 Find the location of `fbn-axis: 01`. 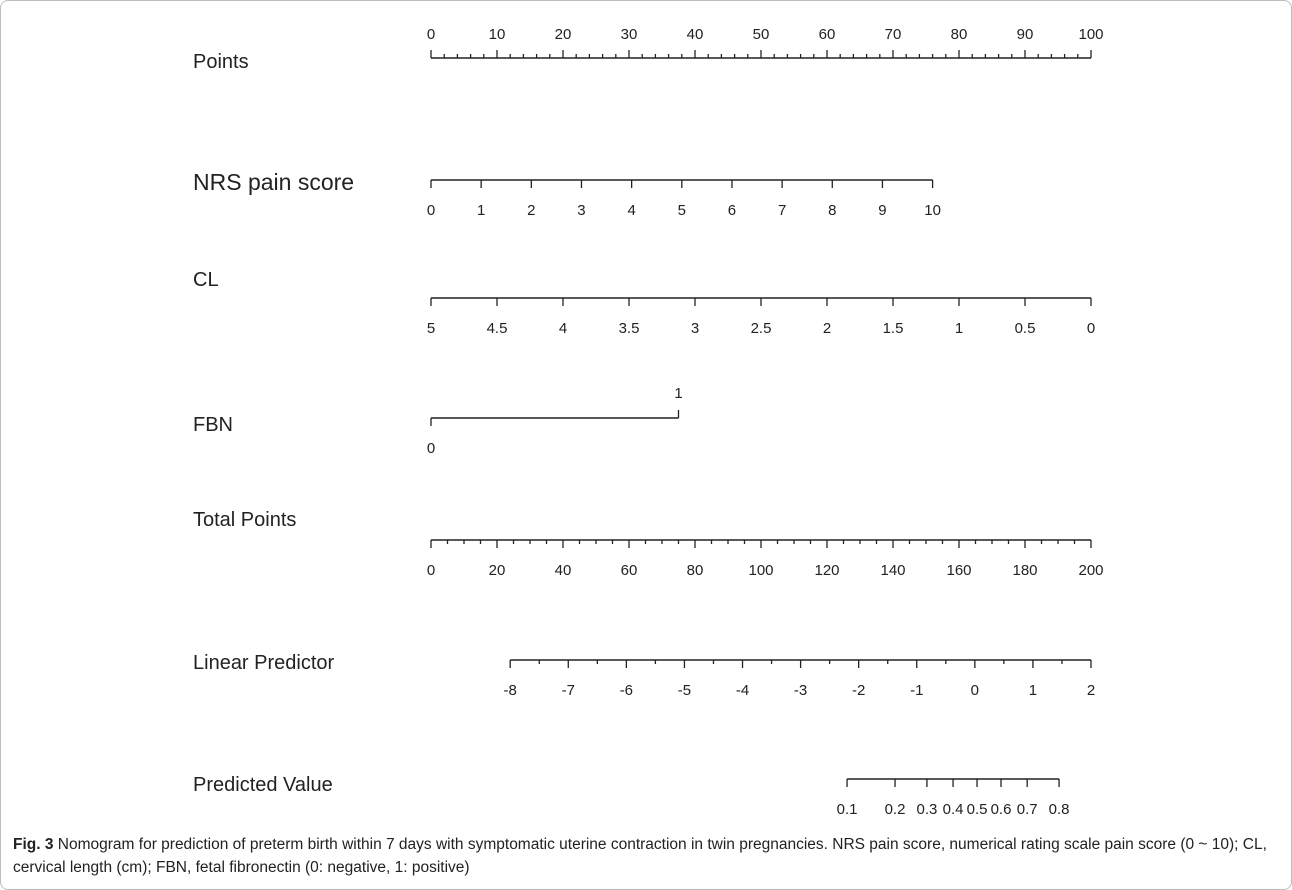

fbn-axis: 01 is located at coordinates (555, 421).